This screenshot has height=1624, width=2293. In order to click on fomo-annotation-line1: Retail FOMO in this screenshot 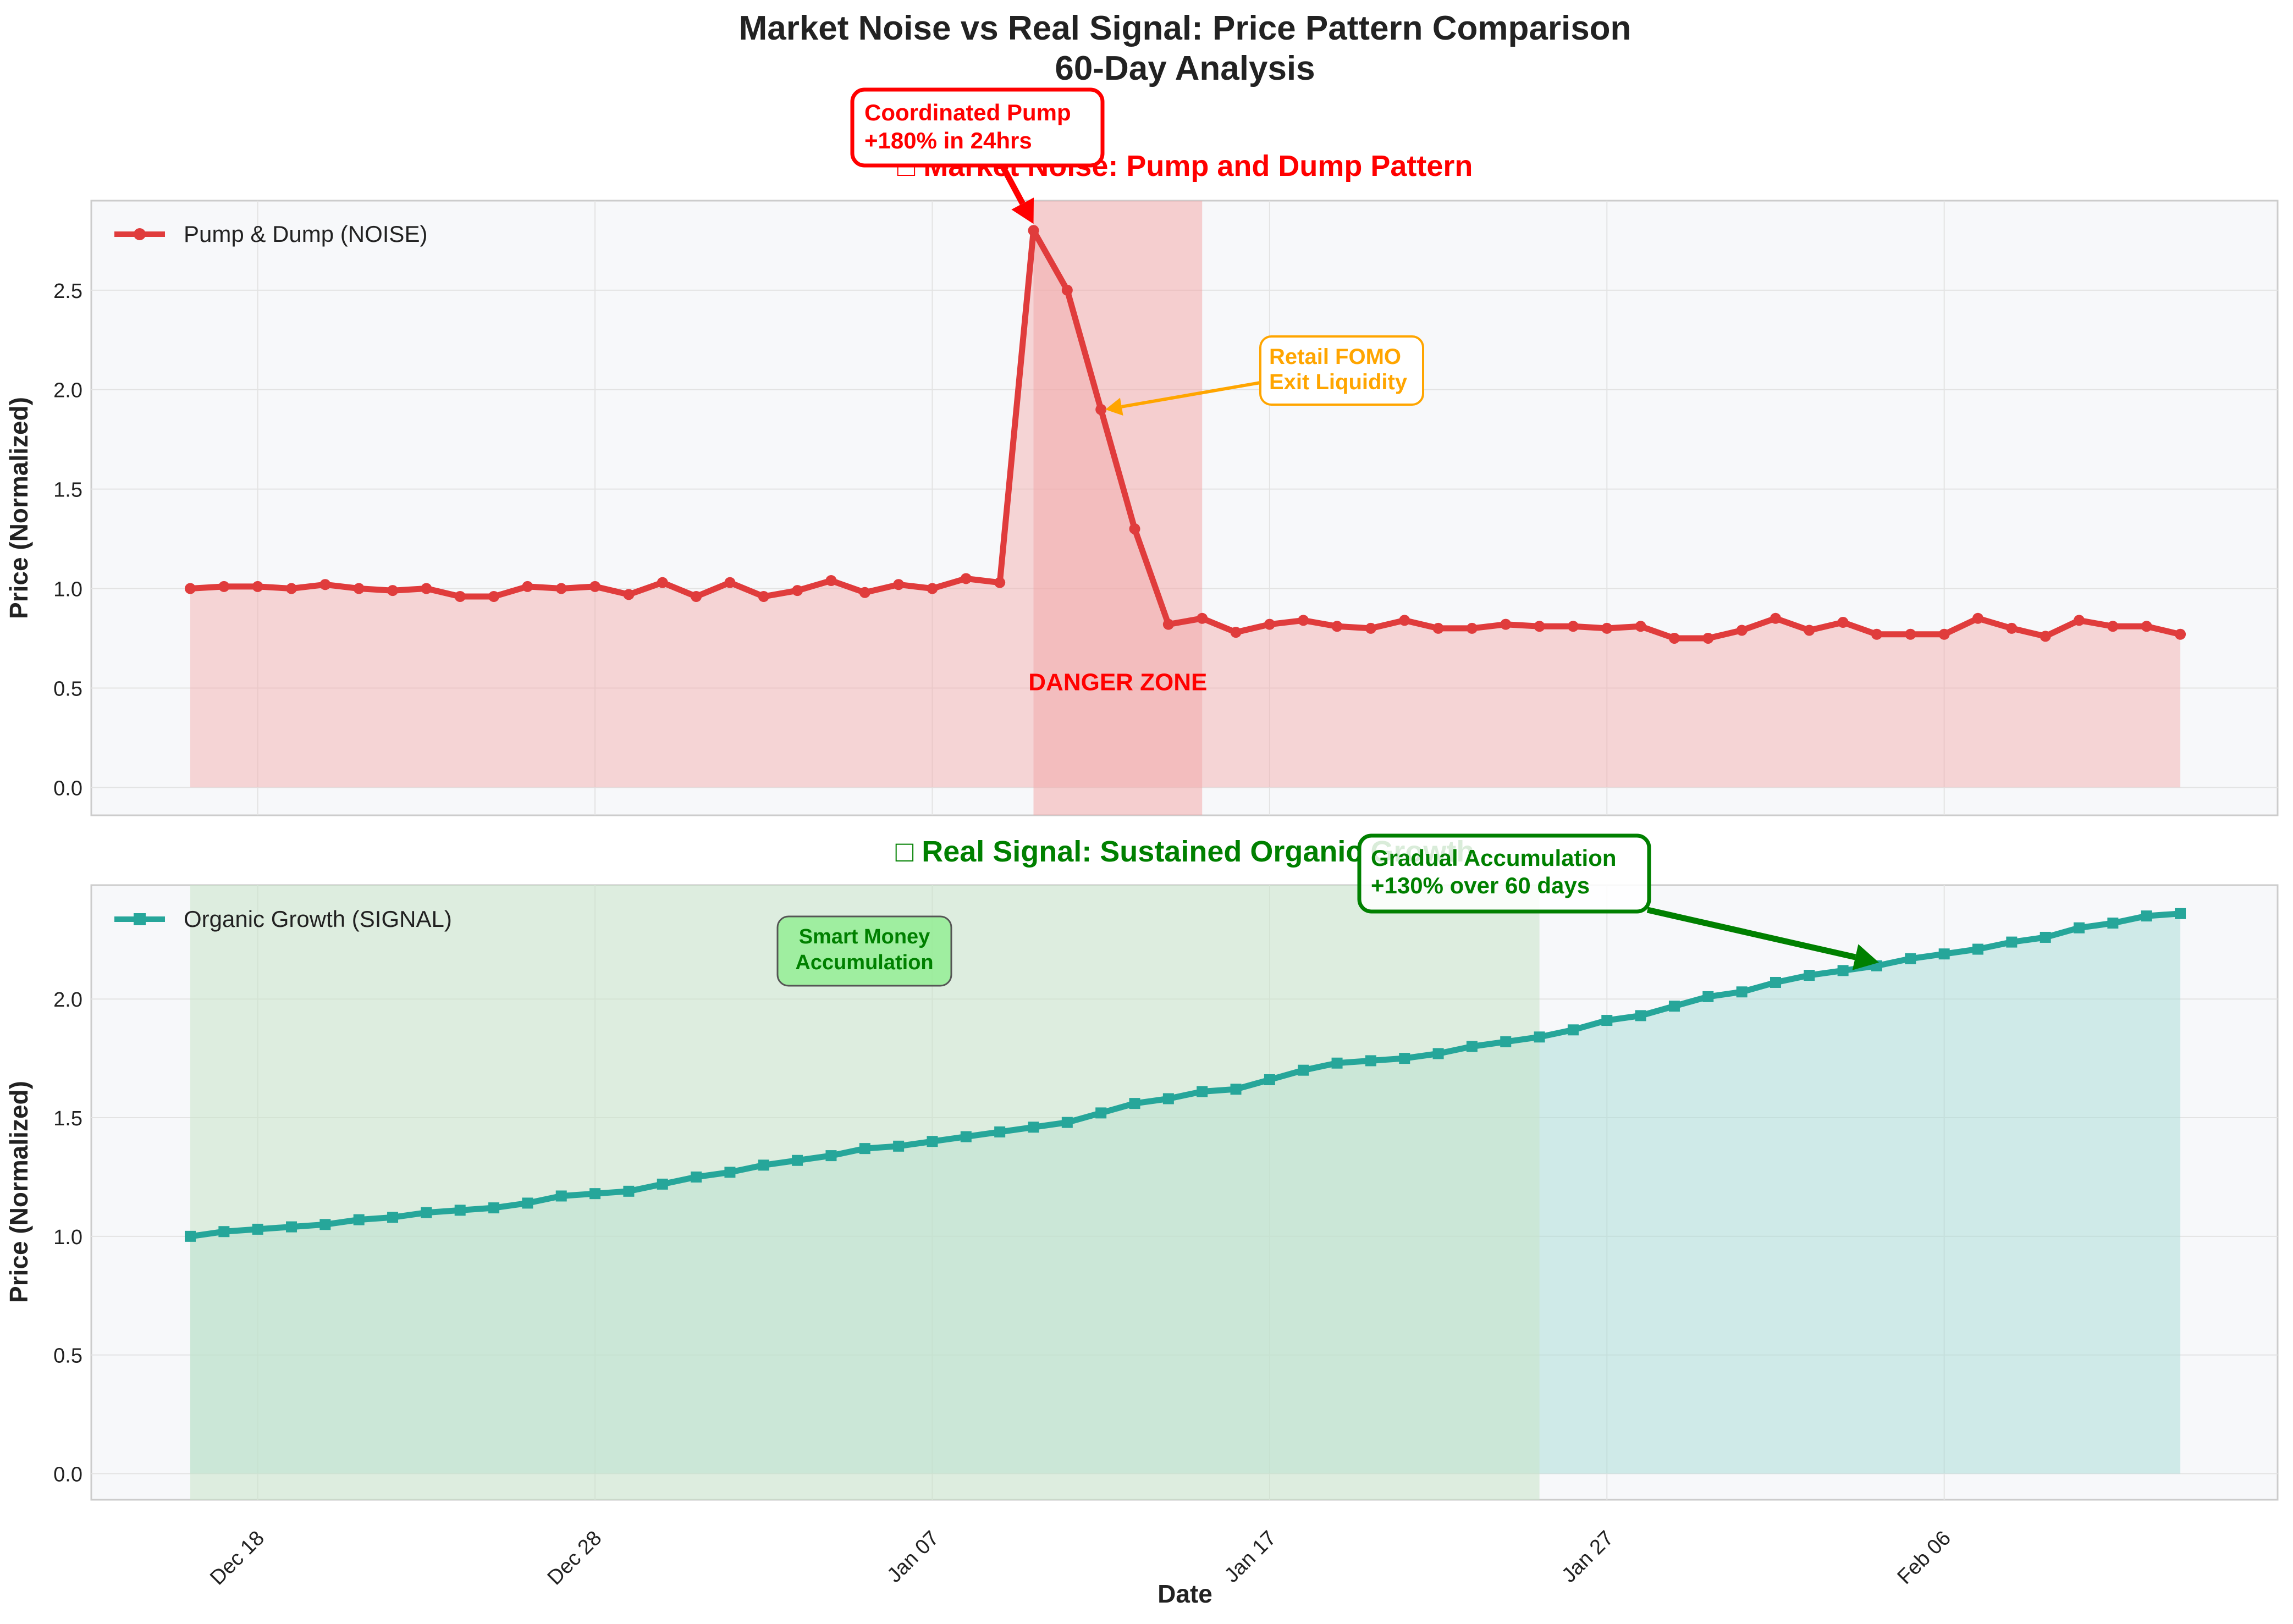, I will do `click(1335, 357)`.